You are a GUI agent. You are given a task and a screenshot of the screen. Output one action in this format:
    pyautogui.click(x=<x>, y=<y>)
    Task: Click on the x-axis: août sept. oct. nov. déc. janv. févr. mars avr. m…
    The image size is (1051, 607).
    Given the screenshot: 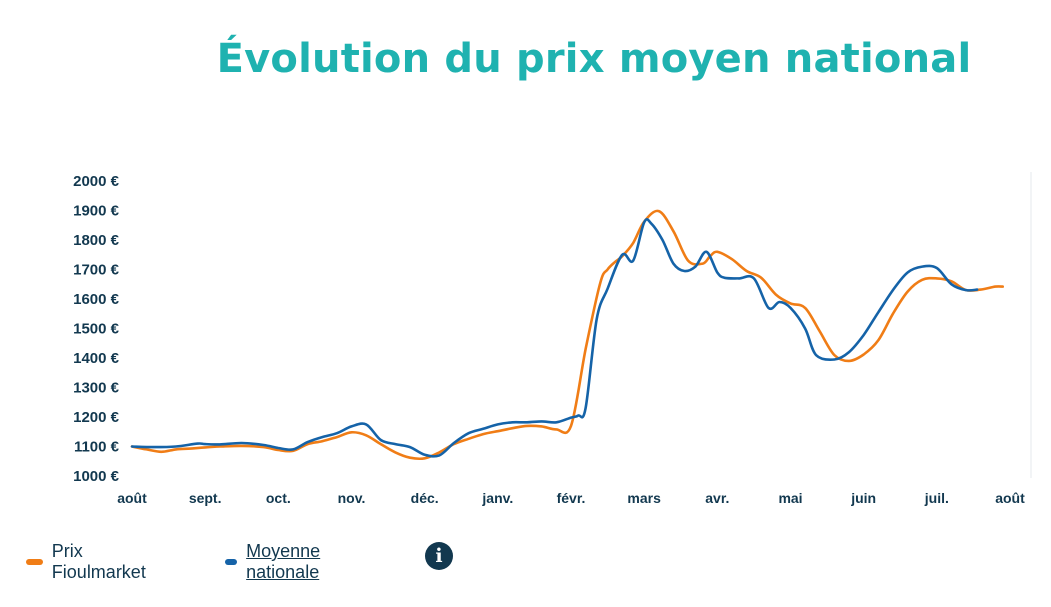 What is the action you would take?
    pyautogui.click(x=571, y=498)
    